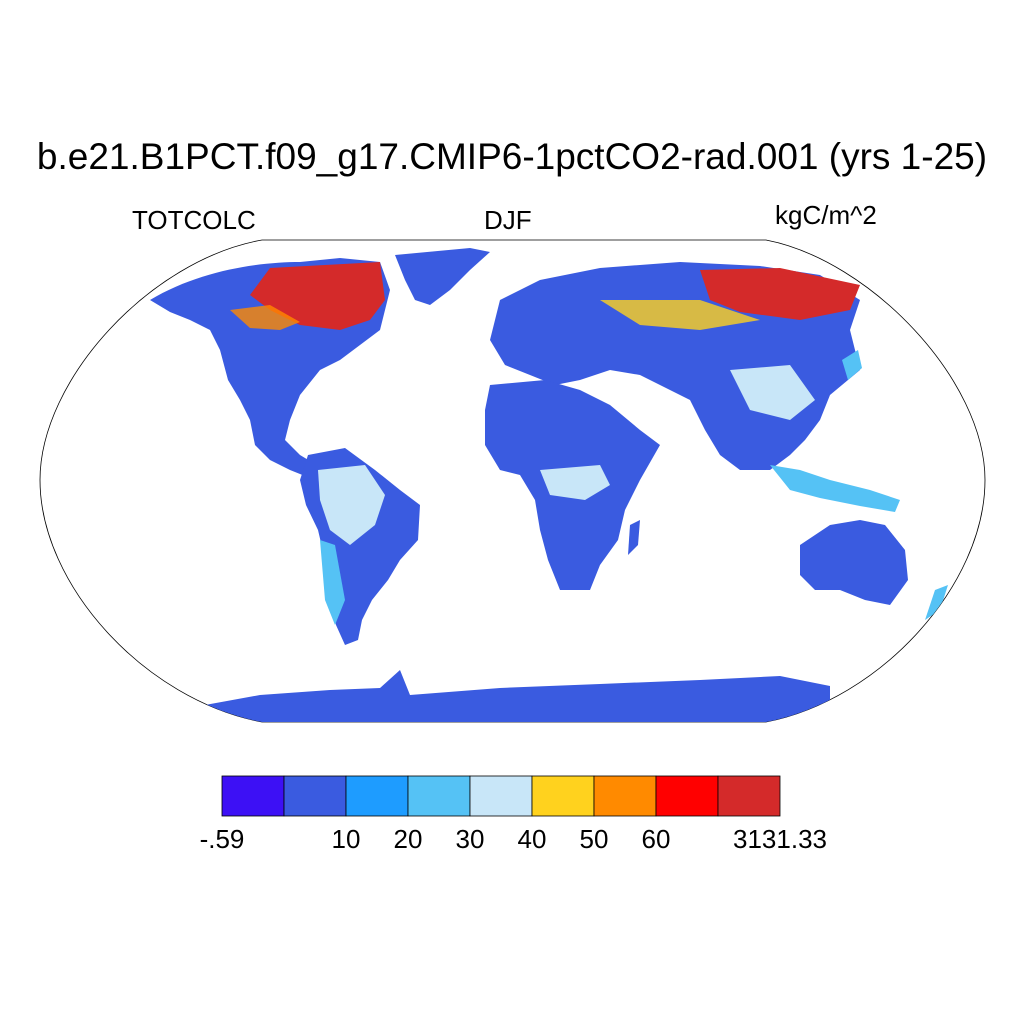 The width and height of the screenshot is (1024, 1024). What do you see at coordinates (594, 839) in the screenshot?
I see `colorbar-label: 50` at bounding box center [594, 839].